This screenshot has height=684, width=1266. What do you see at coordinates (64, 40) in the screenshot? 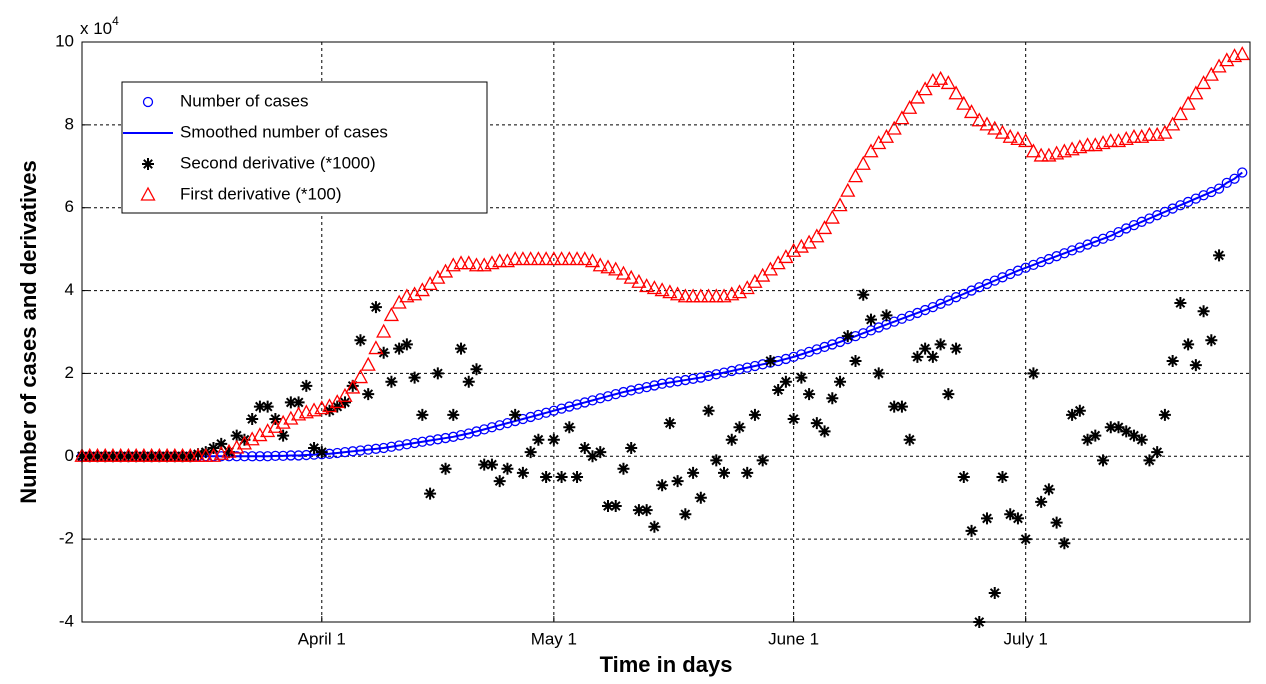
I see `y-tick-label: 10` at bounding box center [64, 40].